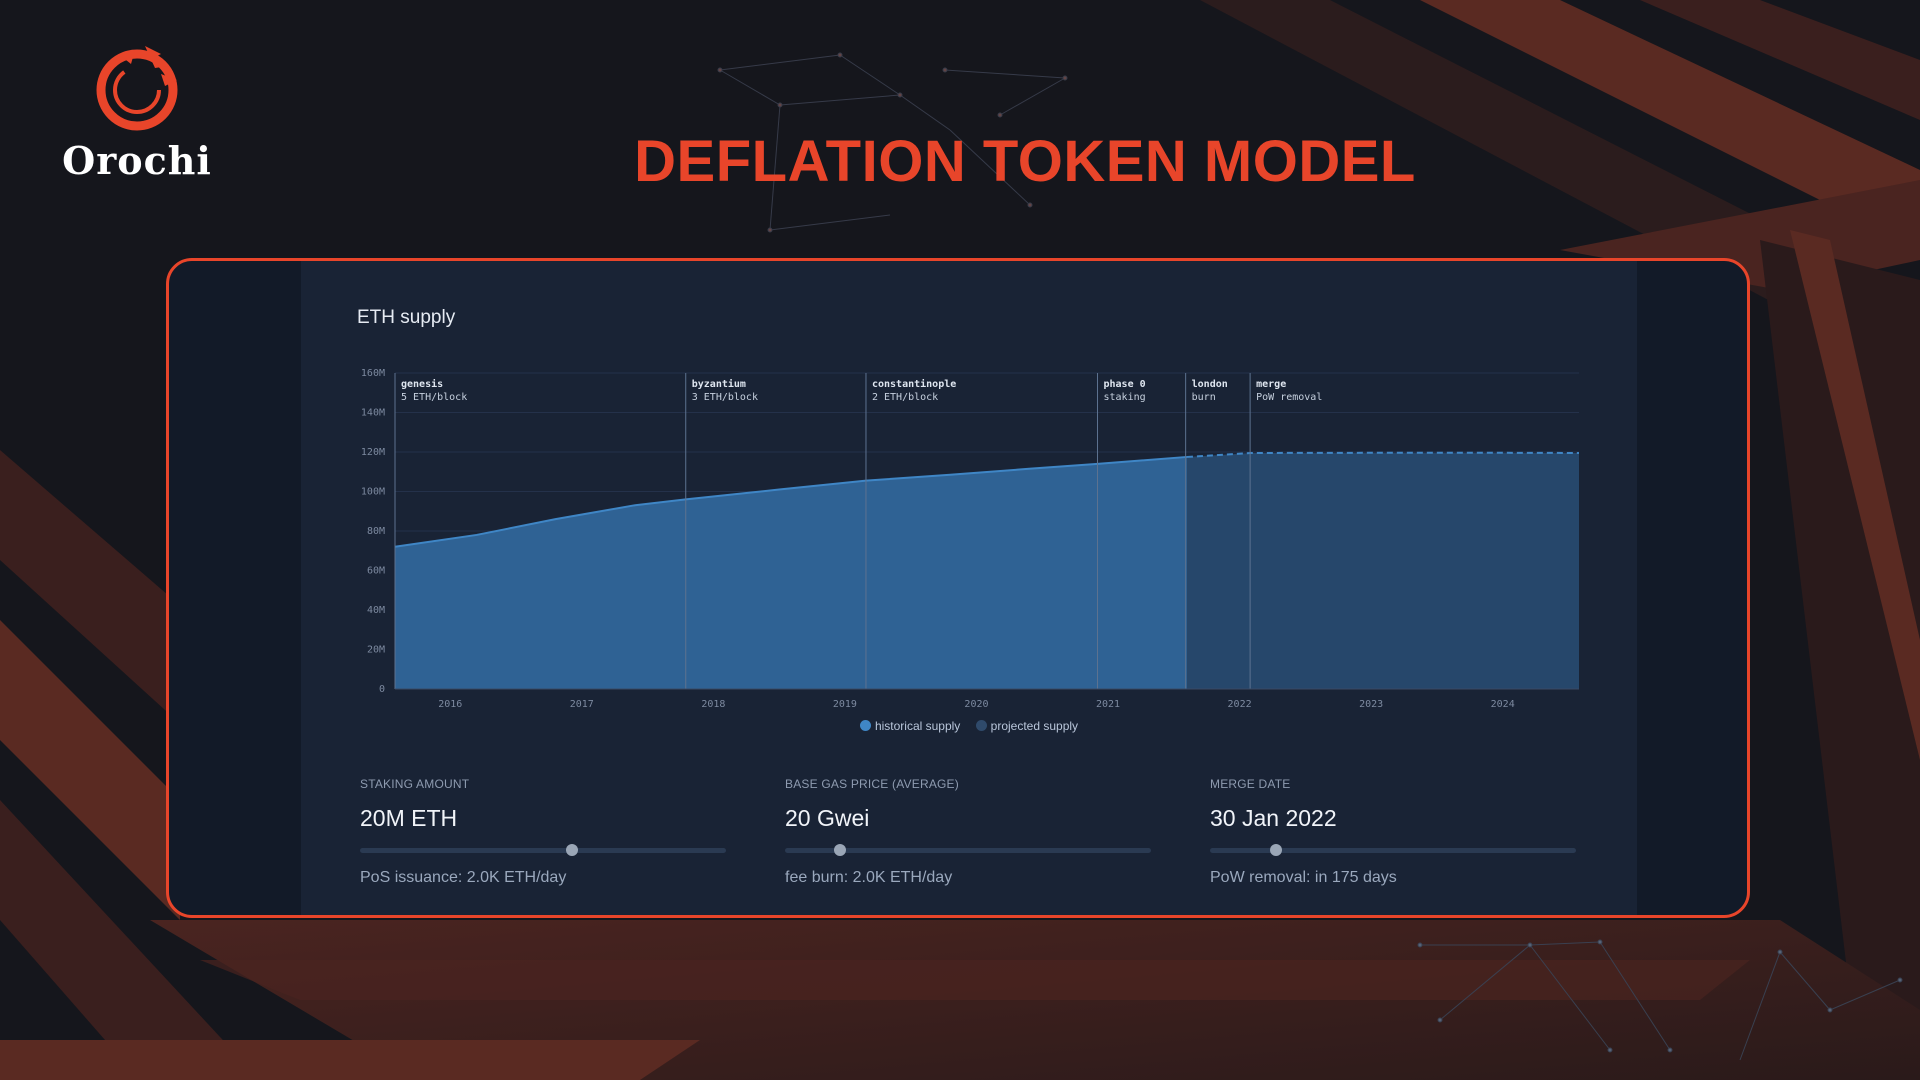 The height and width of the screenshot is (1080, 1920). Describe the element at coordinates (845, 704) in the screenshot. I see `x-tick-label: 2019` at that location.